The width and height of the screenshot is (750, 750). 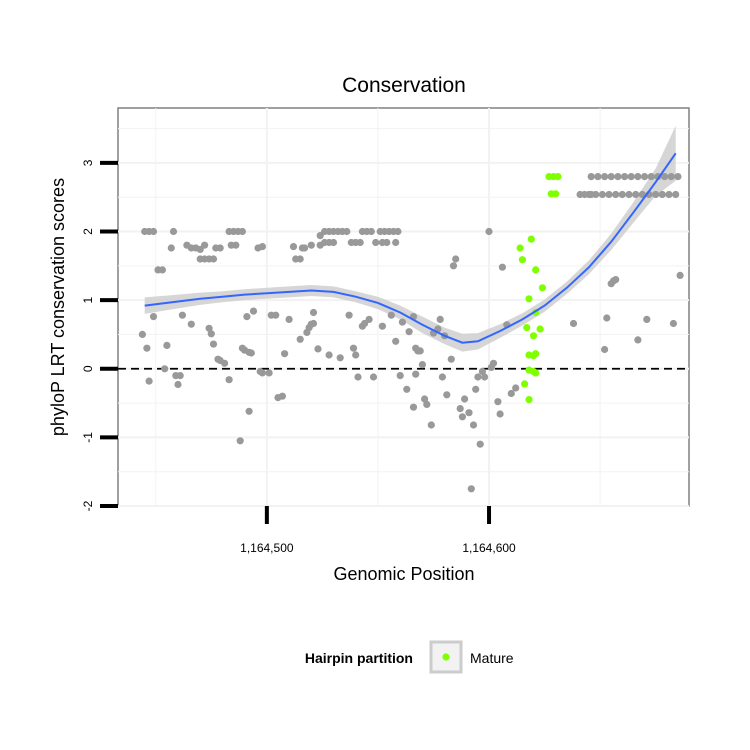 I want to click on y-tick-label: 1, so click(x=88, y=299).